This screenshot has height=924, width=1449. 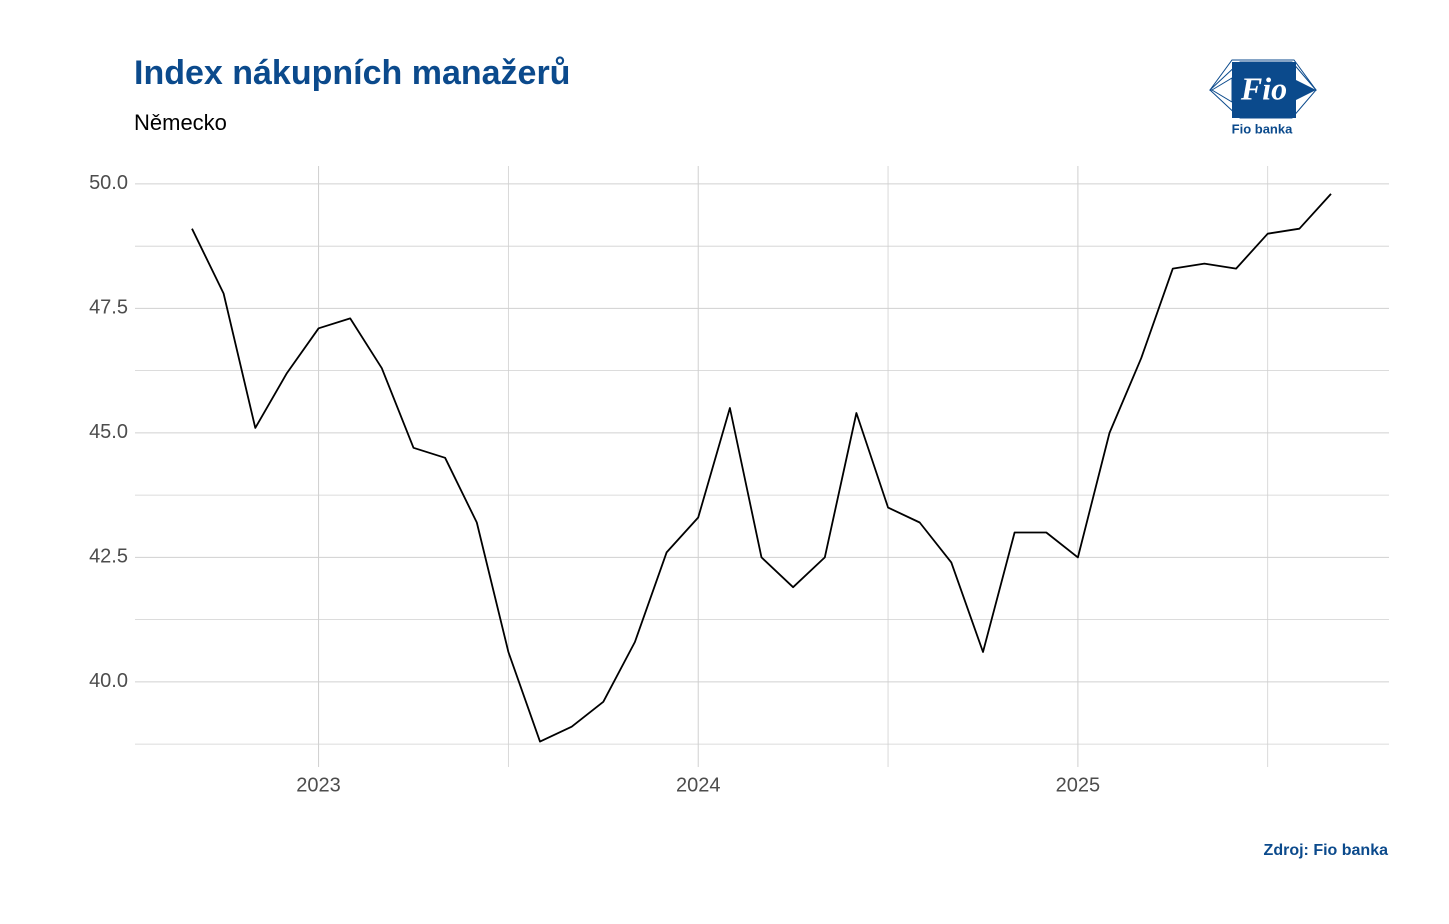 I want to click on x-tick-label: 2025, so click(x=1078, y=785).